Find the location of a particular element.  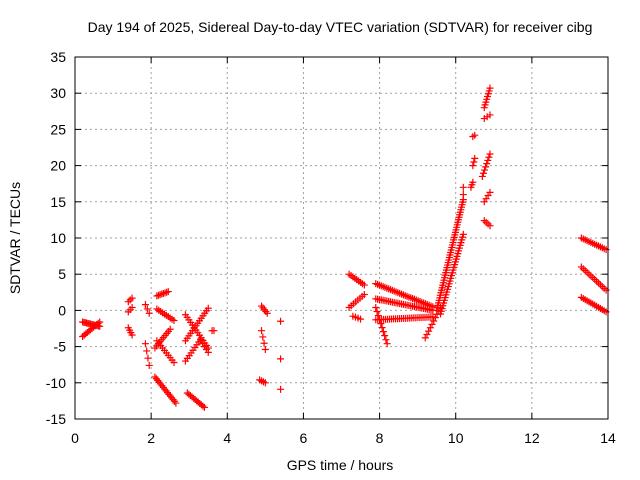

y-tick-label: 10 is located at coordinates (58, 238).